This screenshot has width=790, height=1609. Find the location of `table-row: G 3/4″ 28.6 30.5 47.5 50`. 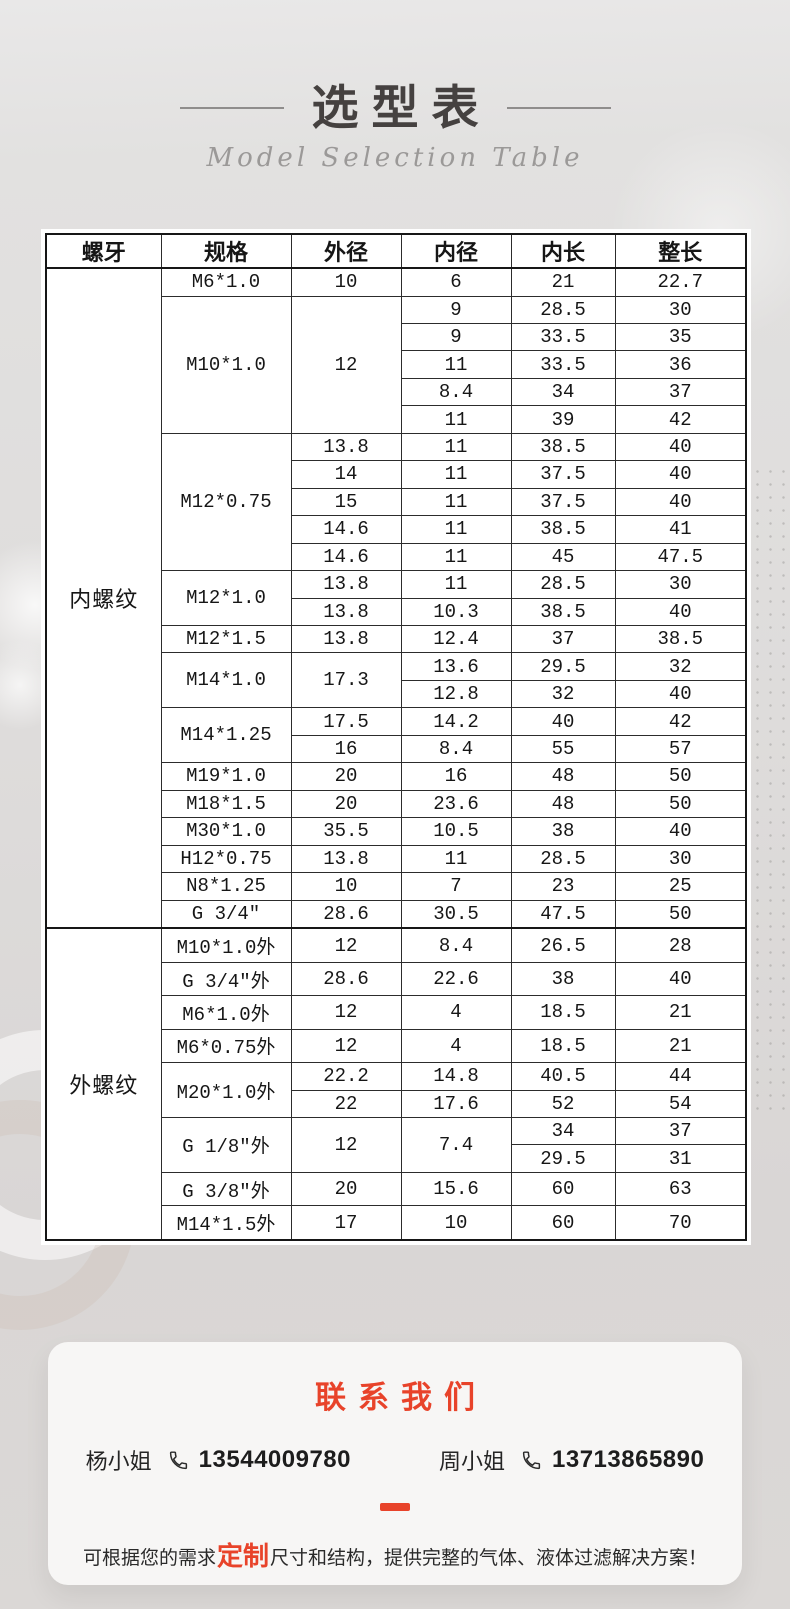

table-row: G 3/4″ 28.6 30.5 47.5 50 is located at coordinates (396, 914).